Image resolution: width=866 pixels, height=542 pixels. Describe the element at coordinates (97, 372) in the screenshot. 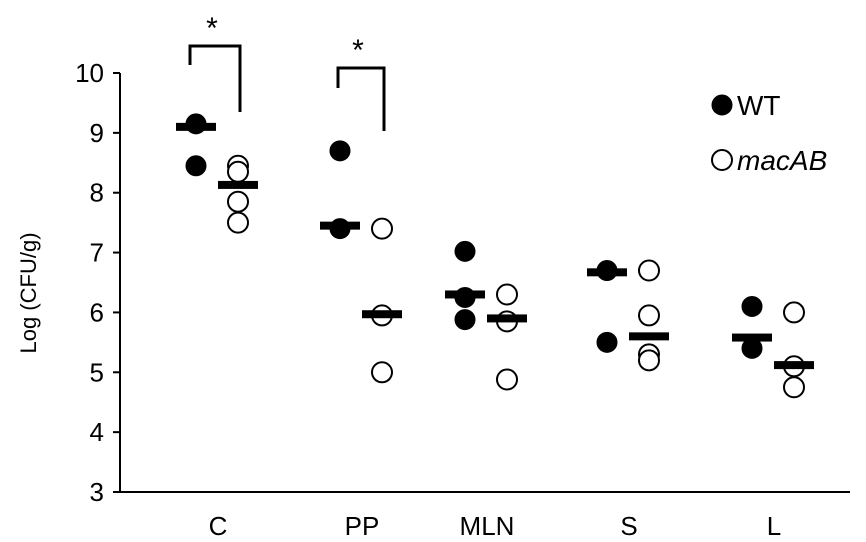

I see `y-tick-label: 5` at that location.